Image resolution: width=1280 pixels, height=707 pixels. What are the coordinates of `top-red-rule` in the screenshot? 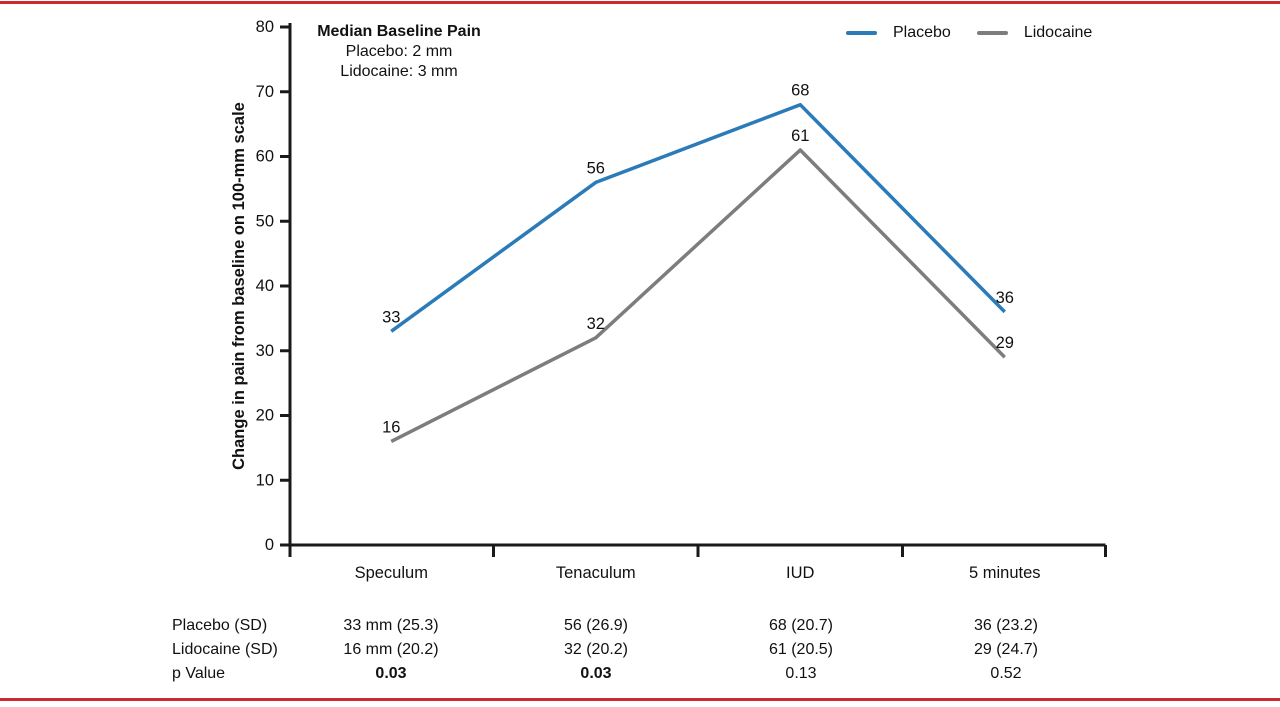 It's located at (640, 2).